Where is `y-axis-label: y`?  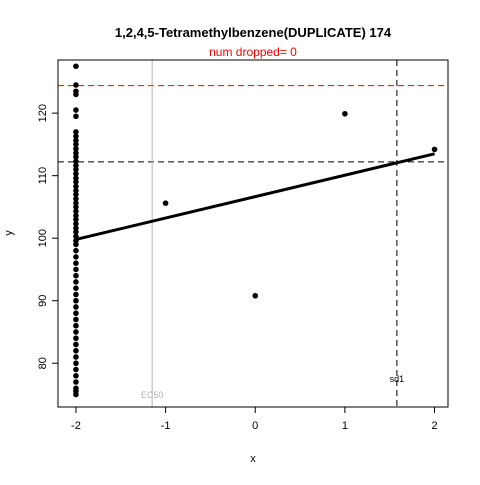 y-axis-label: y is located at coordinates (9, 233).